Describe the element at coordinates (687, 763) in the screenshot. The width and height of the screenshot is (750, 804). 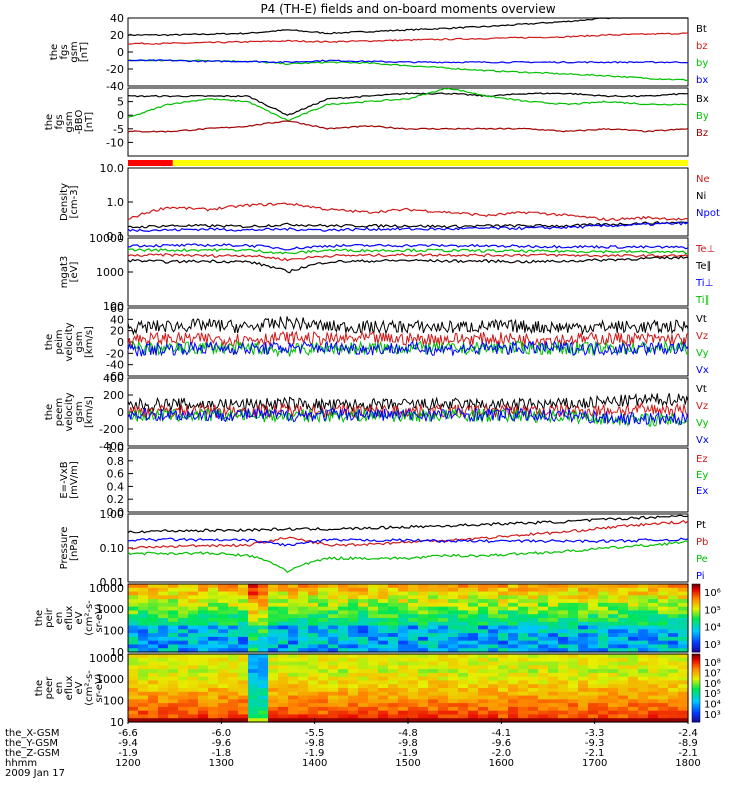
I see `xtick-label-t: 1800` at that location.